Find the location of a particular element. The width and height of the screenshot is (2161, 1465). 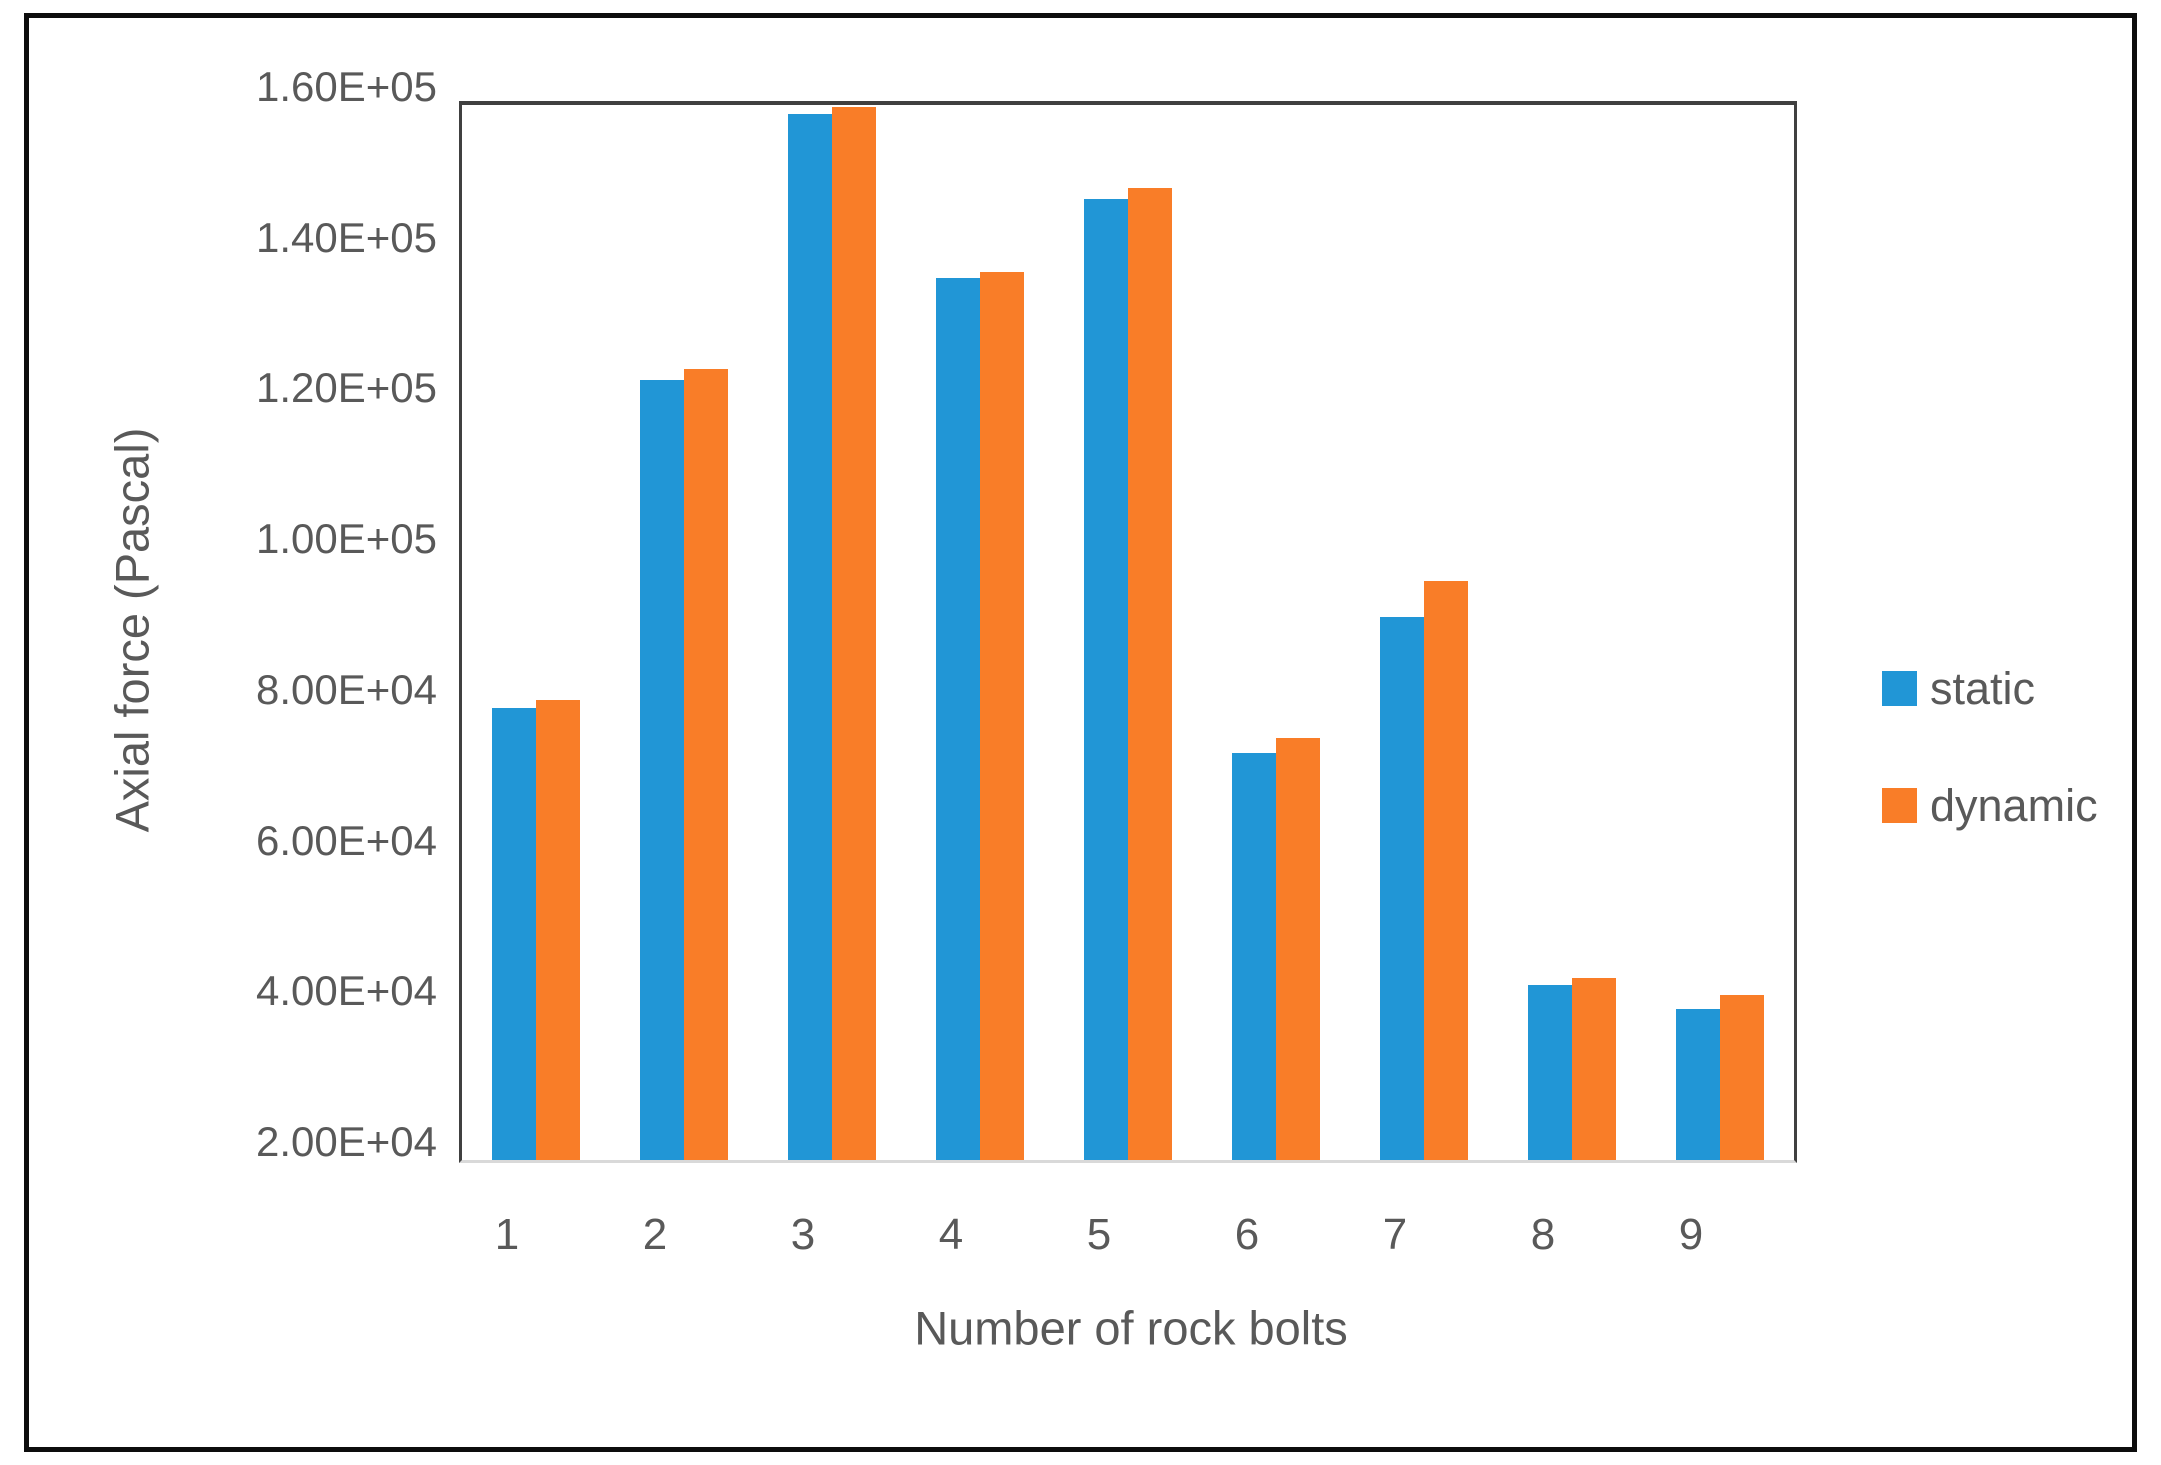

x-tick-label: 8 is located at coordinates (1543, 1234).